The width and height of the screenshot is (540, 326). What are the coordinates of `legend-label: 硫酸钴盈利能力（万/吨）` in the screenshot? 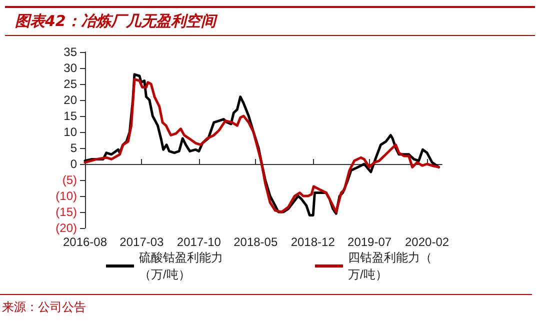 It's located at (181, 266).